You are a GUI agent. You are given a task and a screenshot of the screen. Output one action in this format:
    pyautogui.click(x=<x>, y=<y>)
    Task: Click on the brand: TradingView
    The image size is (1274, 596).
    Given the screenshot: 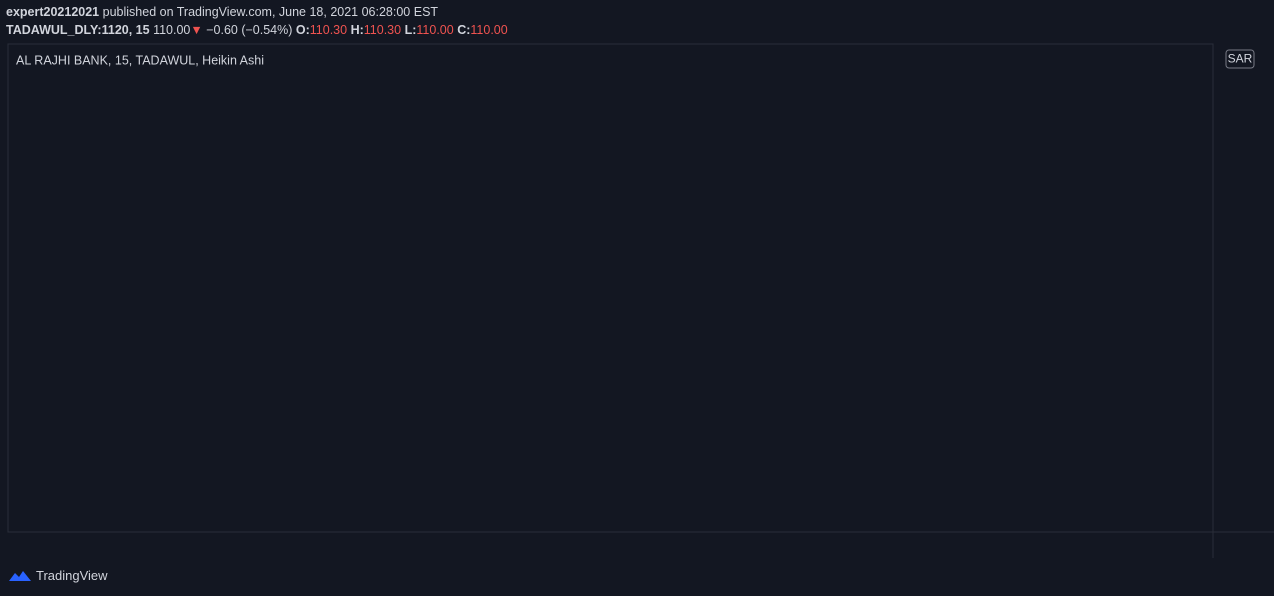 What is the action you would take?
    pyautogui.click(x=72, y=575)
    